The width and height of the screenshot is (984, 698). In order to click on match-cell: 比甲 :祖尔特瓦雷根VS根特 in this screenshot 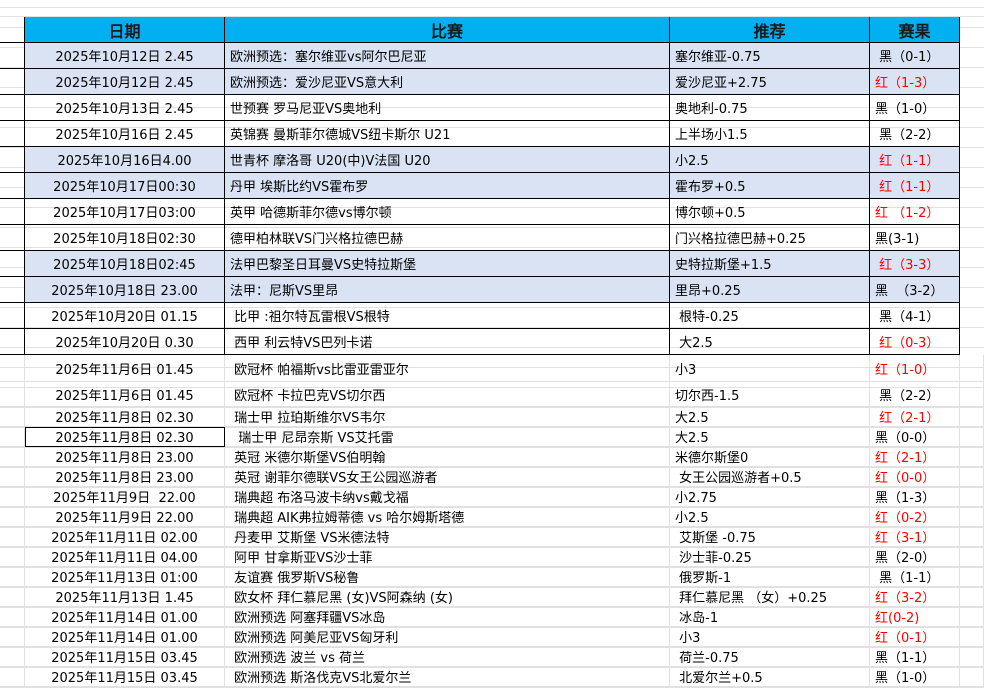, I will do `click(447, 316)`.